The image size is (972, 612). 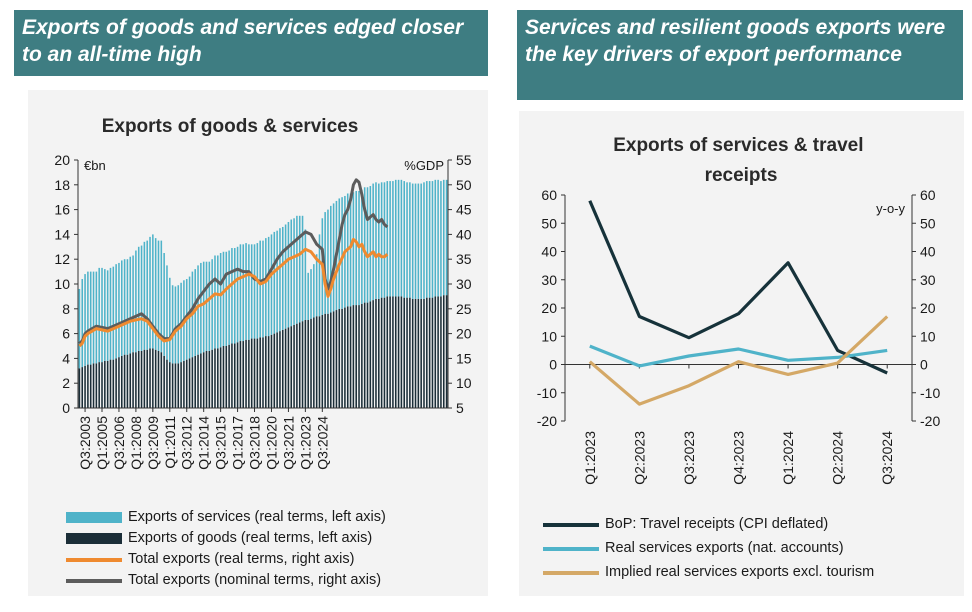 I want to click on right-axis-tick-label: 30, so click(x=464, y=284).